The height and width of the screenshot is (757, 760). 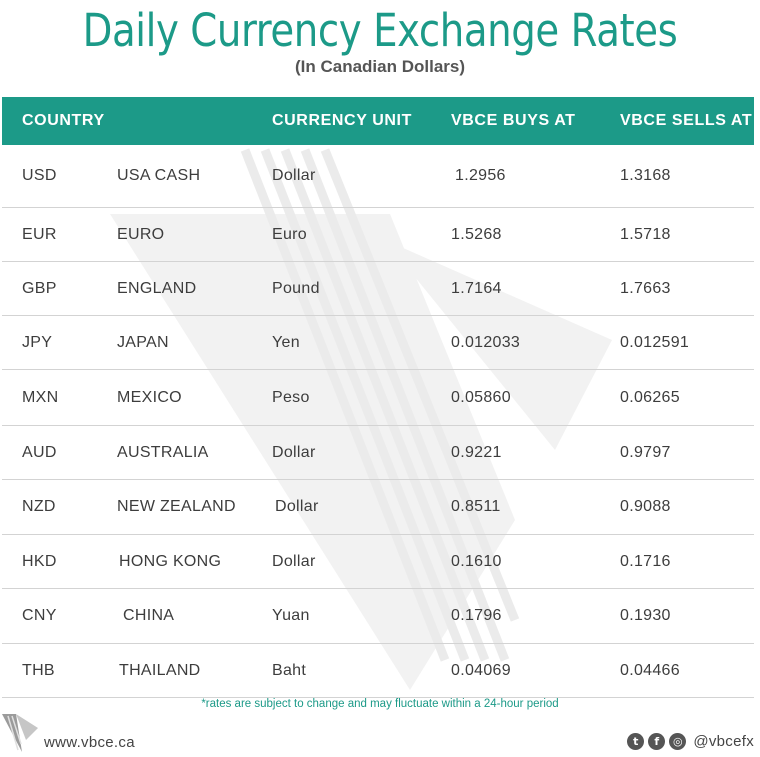 What do you see at coordinates (476, 615) in the screenshot?
I see `cell-buy-rate: 0.1796` at bounding box center [476, 615].